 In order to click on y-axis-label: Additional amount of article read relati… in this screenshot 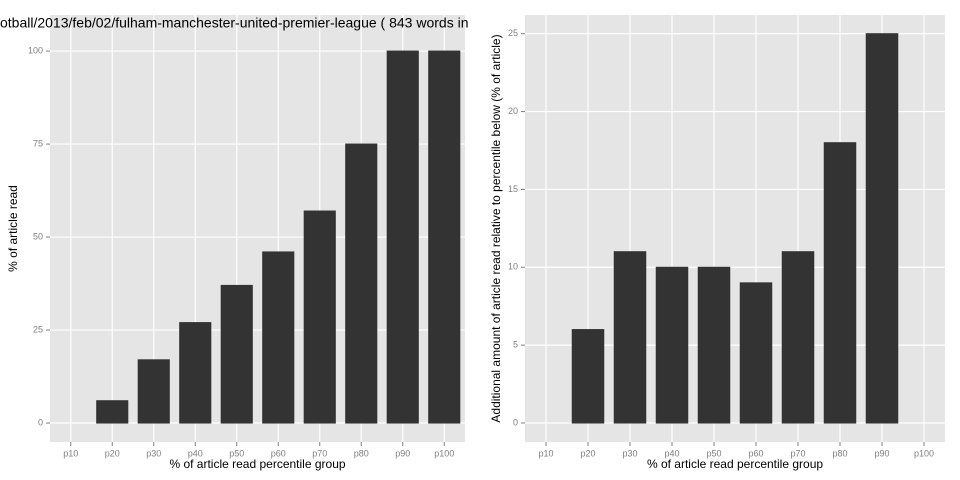, I will do `click(496, 228)`.